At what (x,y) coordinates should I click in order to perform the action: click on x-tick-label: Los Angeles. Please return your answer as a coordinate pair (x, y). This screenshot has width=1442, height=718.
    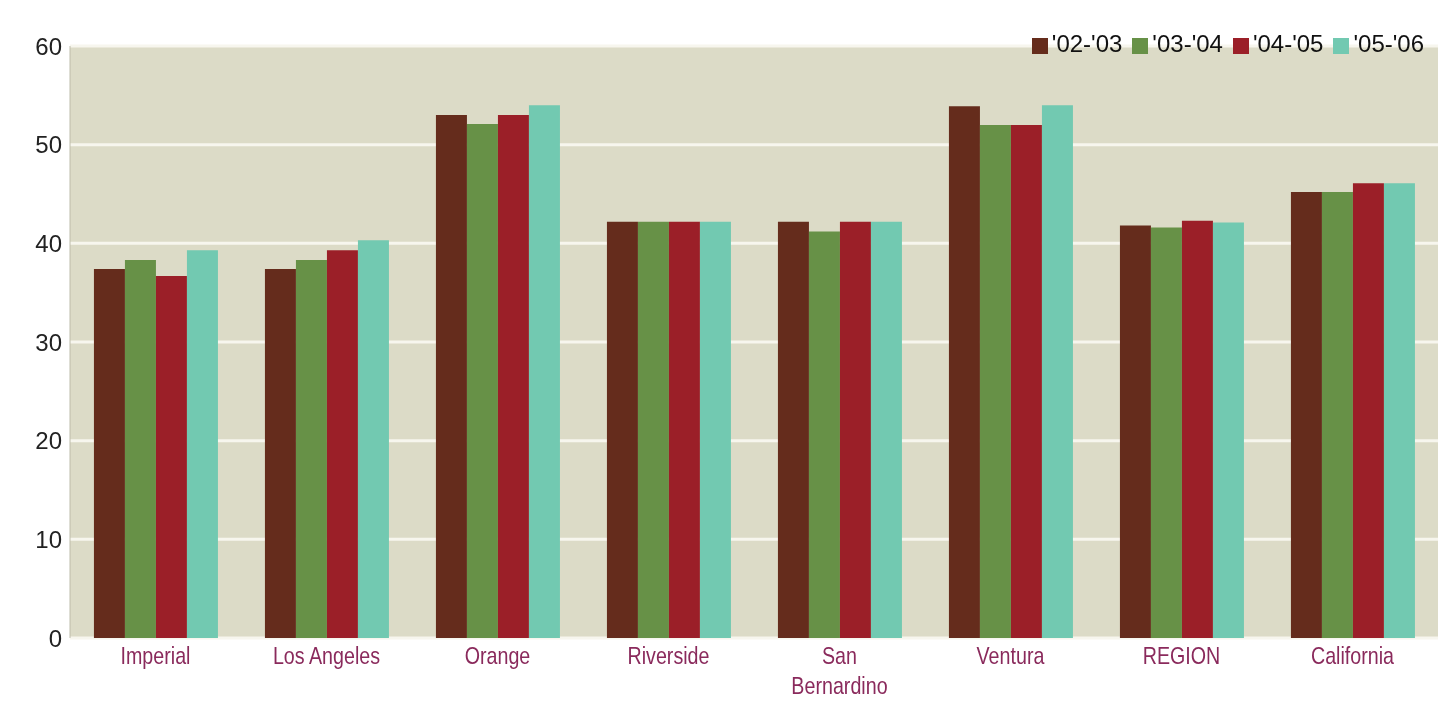
    Looking at the image, I should click on (326, 656).